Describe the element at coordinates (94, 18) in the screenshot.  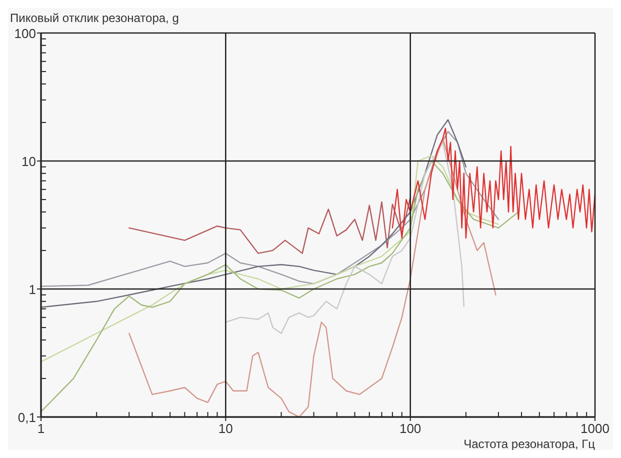
I see `y-axis-title: Пиковый отклик резонатора, g` at that location.